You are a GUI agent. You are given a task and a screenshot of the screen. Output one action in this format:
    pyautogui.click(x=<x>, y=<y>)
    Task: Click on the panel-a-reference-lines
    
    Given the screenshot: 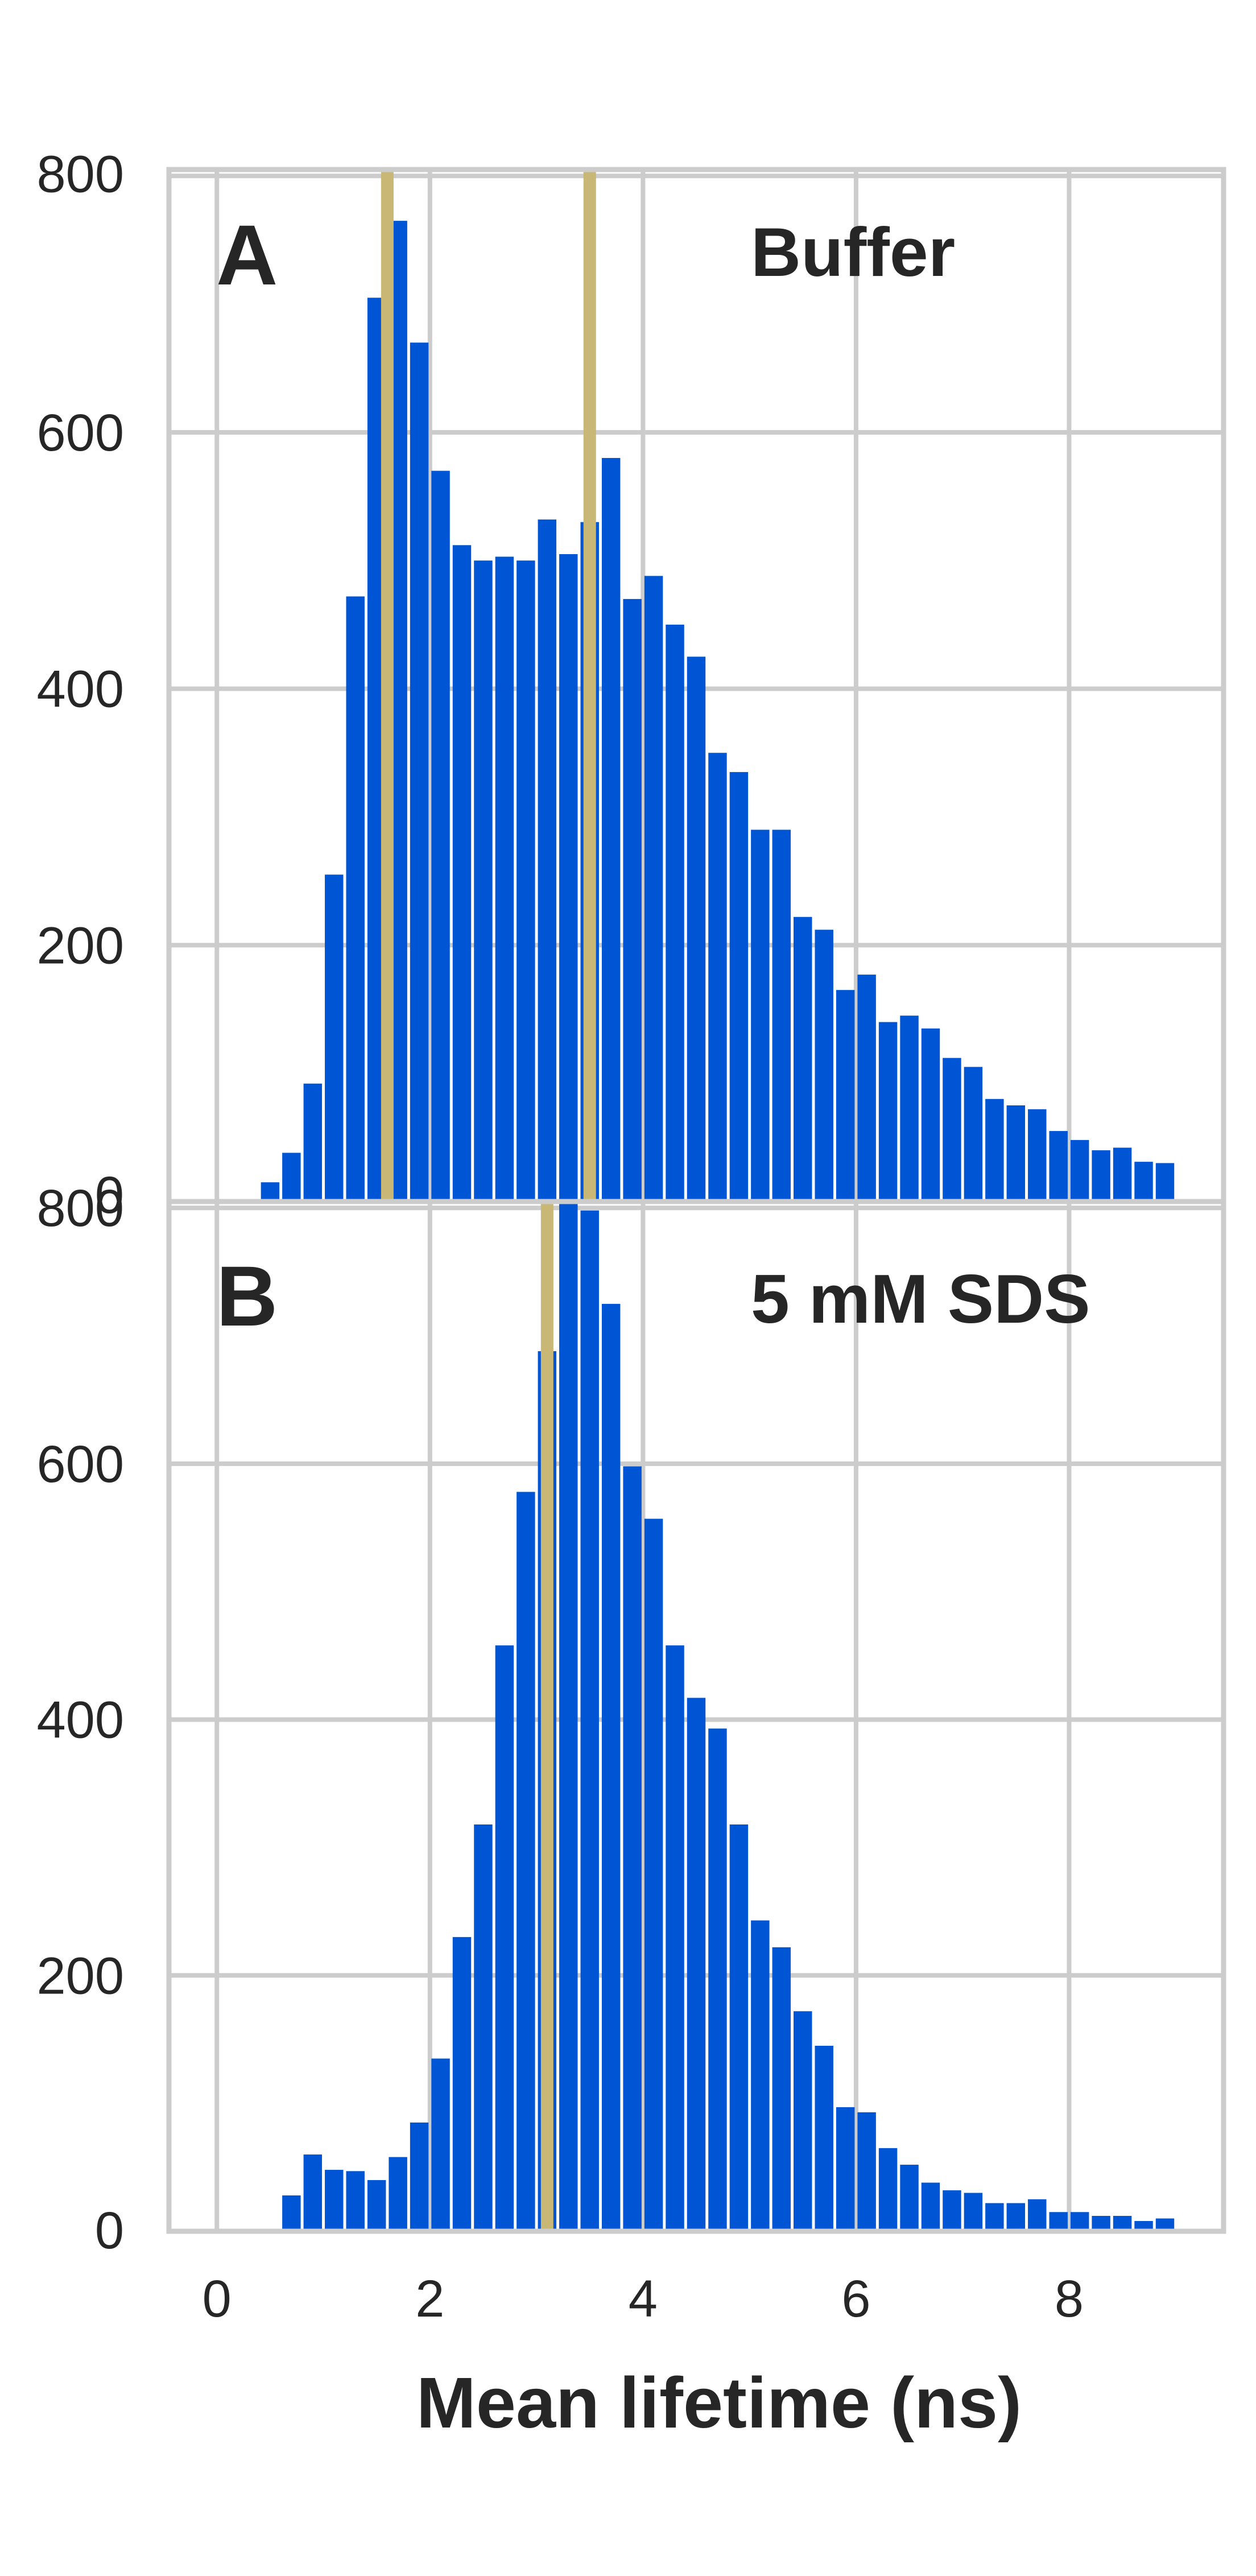 What is the action you would take?
    pyautogui.click(x=488, y=686)
    